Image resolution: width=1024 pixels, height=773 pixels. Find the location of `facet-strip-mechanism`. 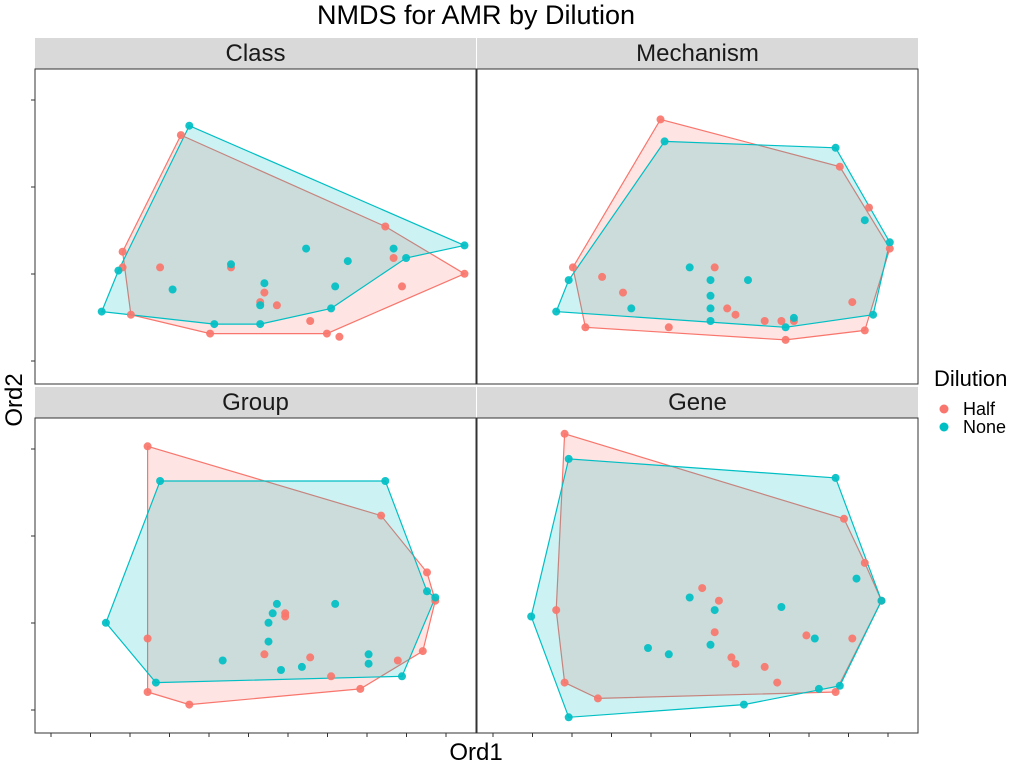

facet-strip-mechanism is located at coordinates (697, 53).